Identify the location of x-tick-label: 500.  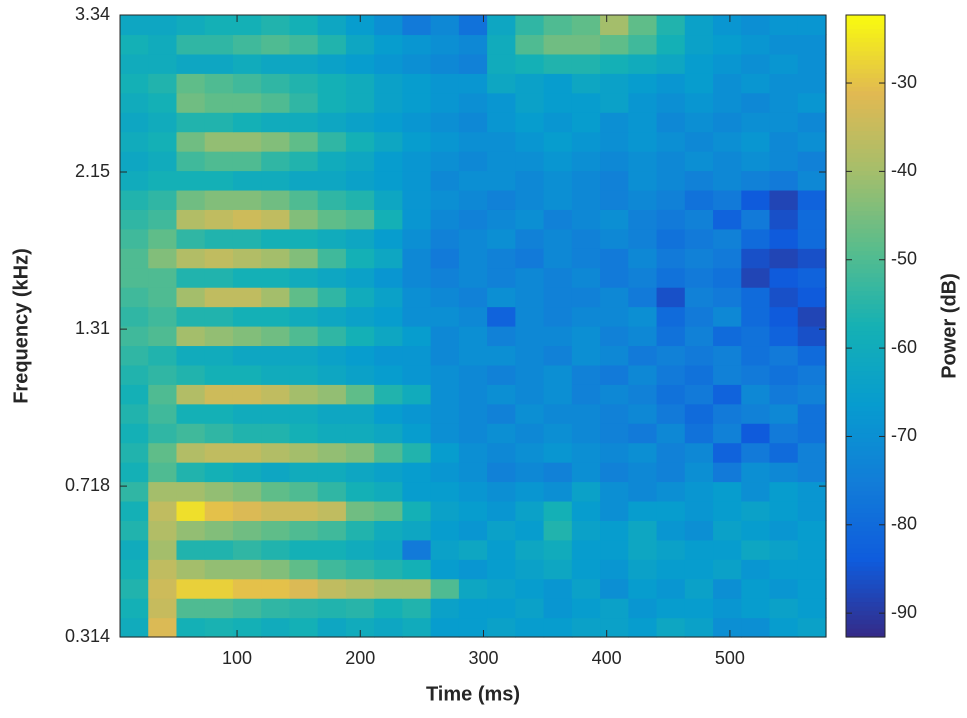
(730, 658).